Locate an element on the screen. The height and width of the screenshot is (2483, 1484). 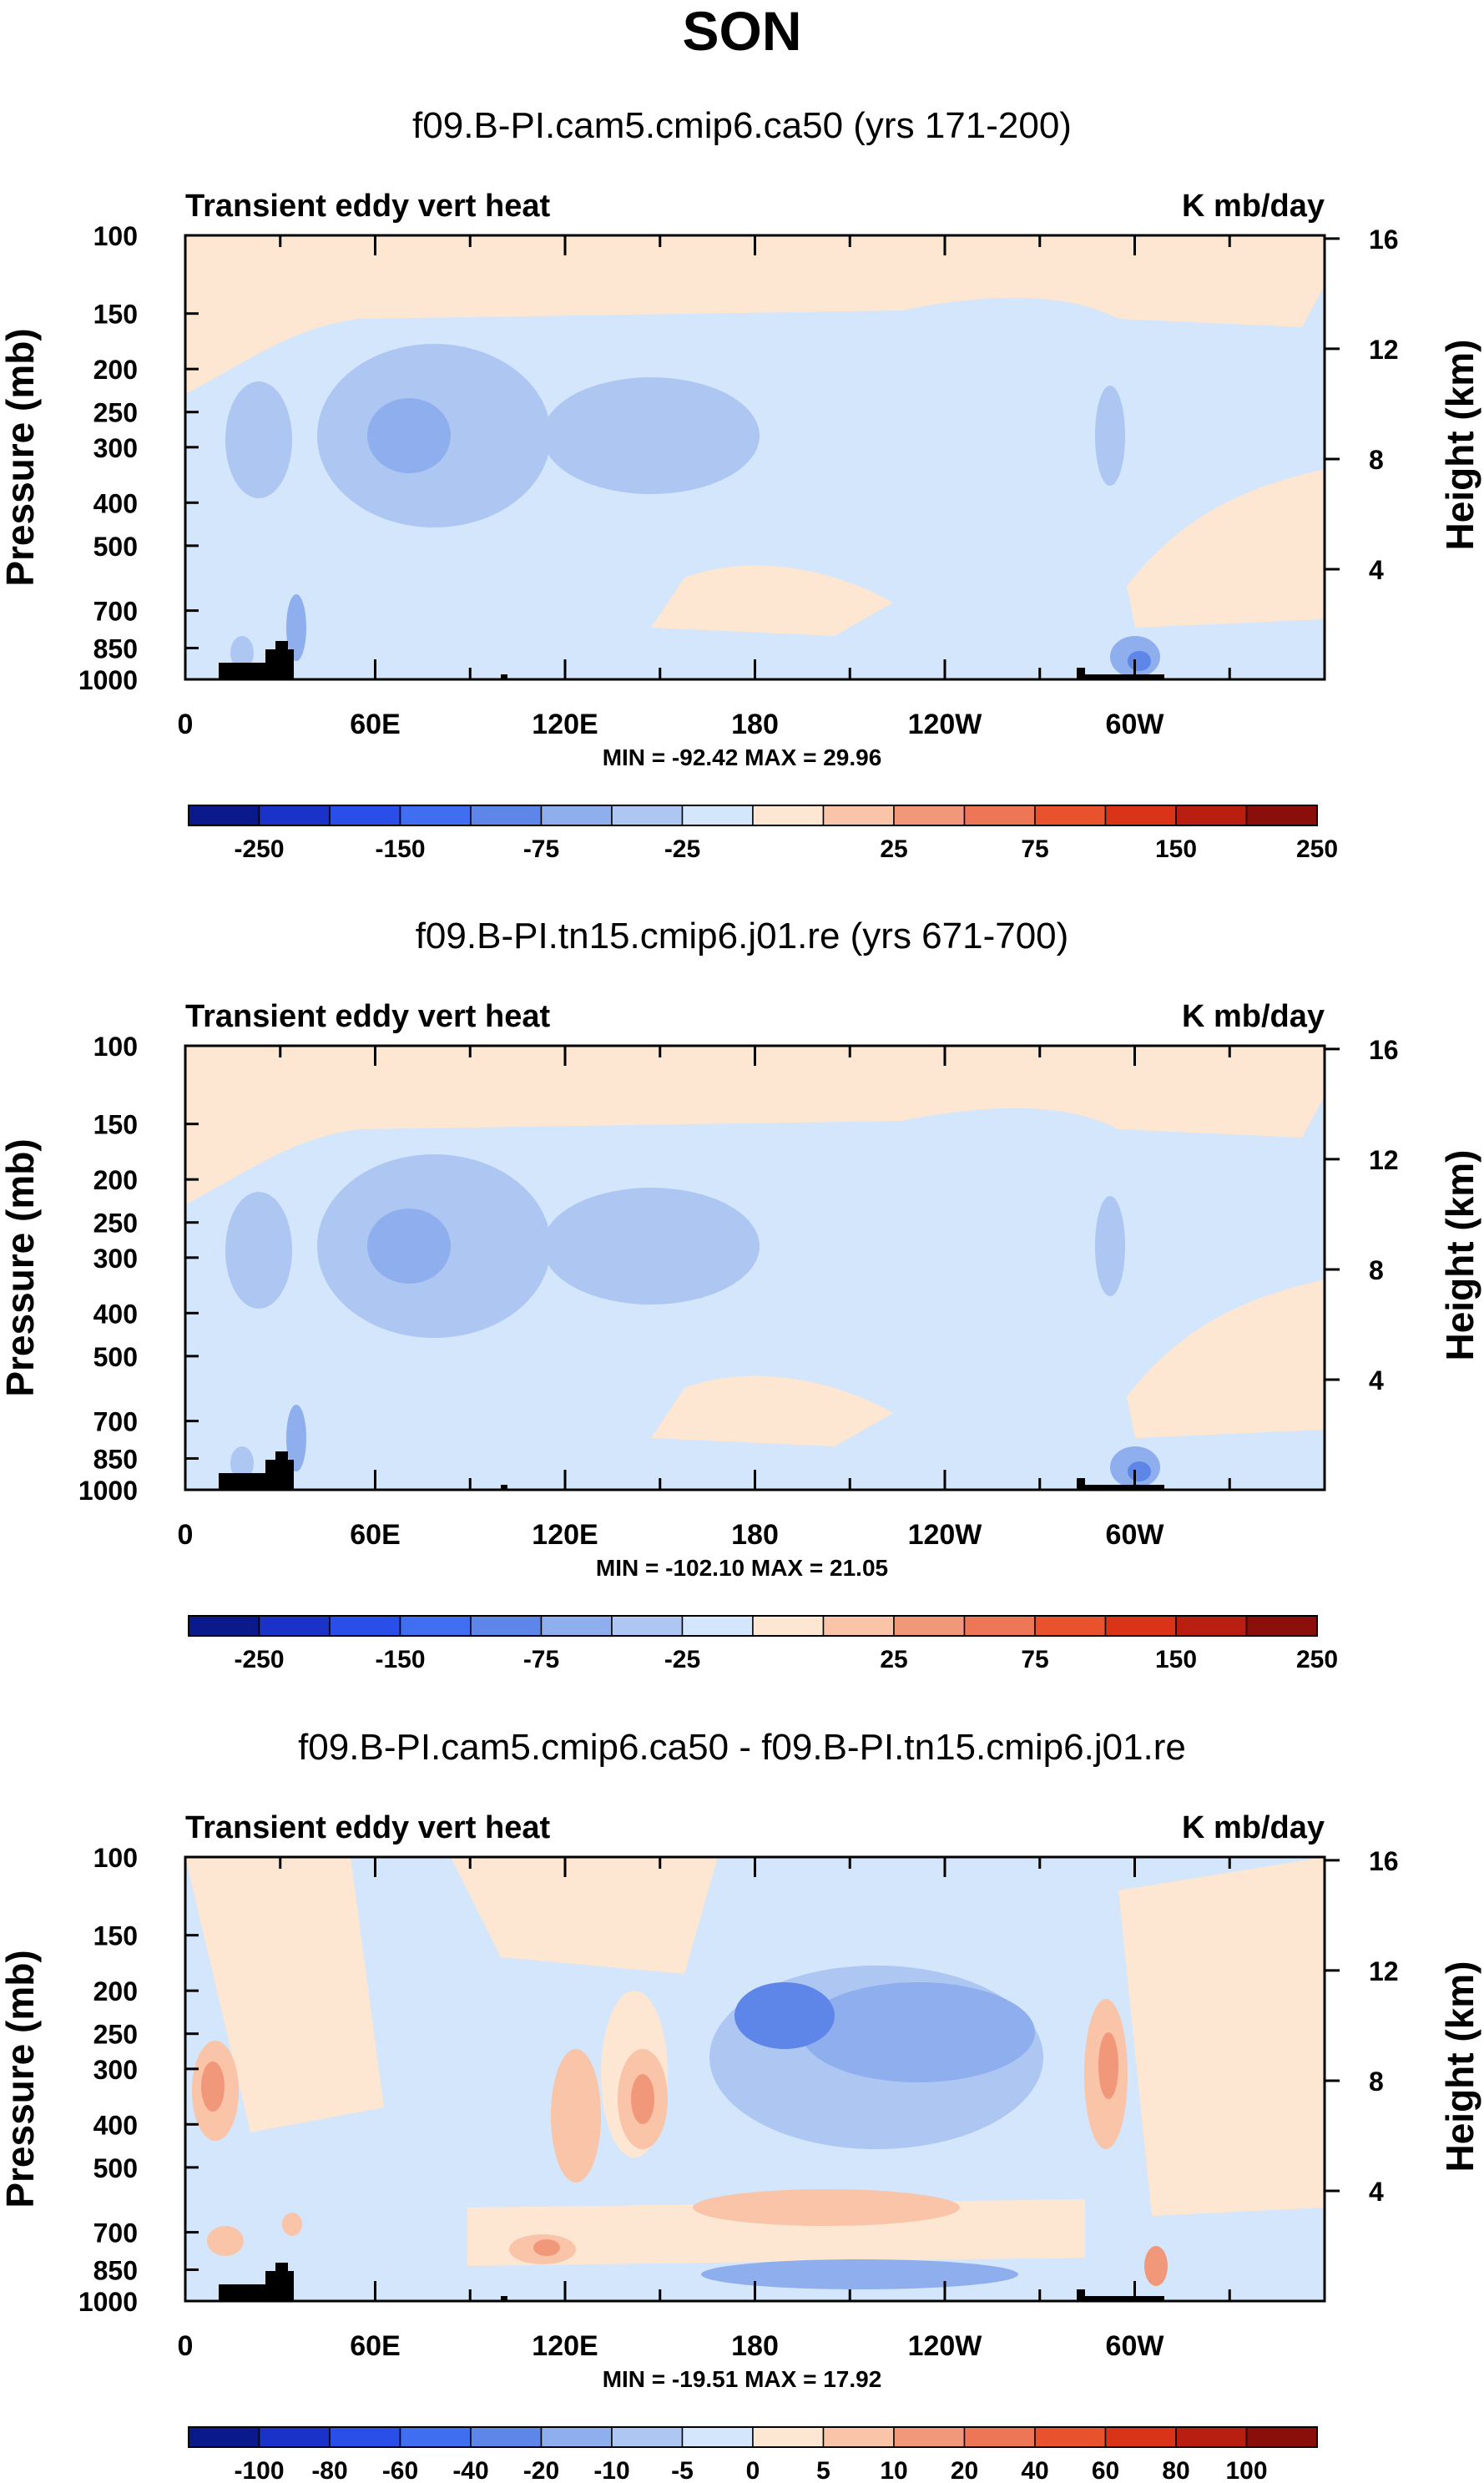
colorbar-label: -5 is located at coordinates (682, 2470).